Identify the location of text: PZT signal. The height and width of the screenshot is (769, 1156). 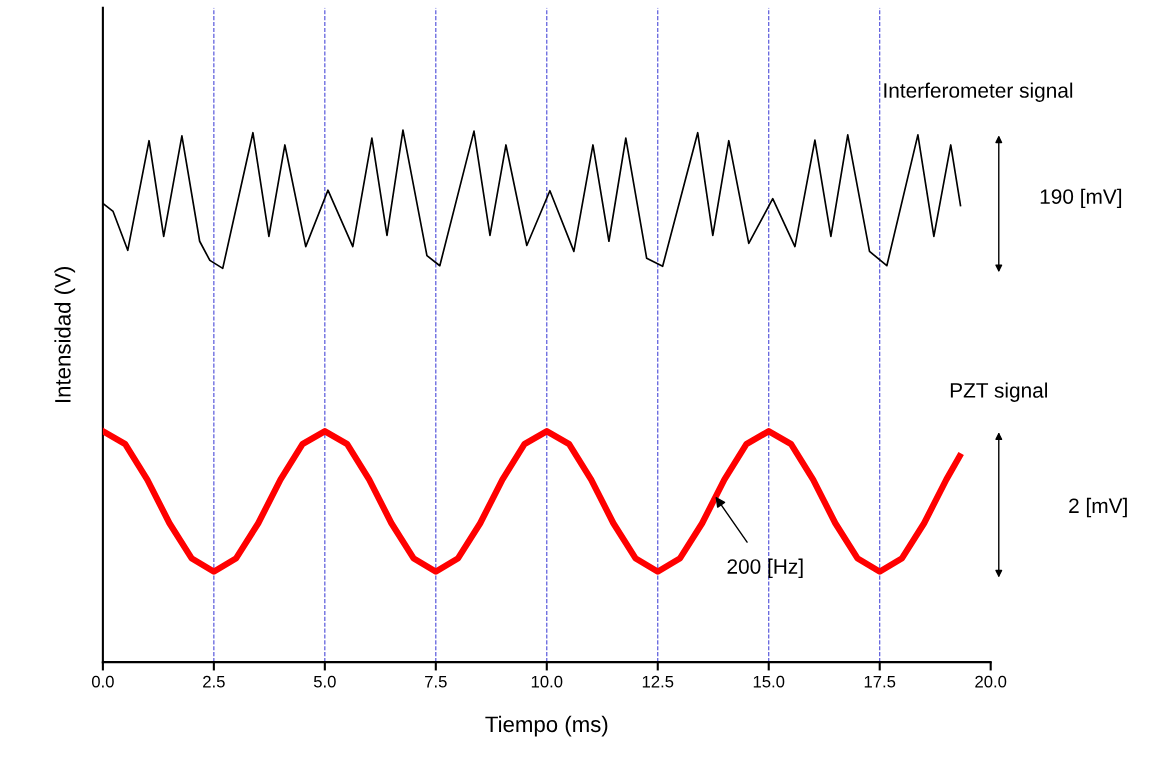
(998, 392).